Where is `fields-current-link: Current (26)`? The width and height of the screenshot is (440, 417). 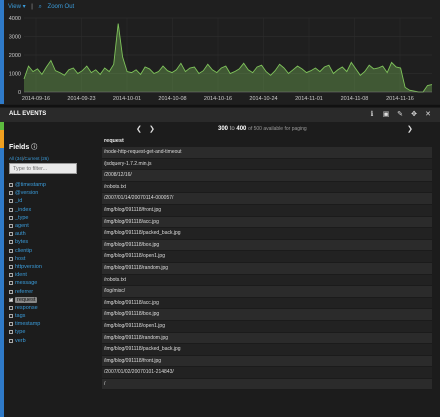 fields-current-link: Current (26) is located at coordinates (36, 158).